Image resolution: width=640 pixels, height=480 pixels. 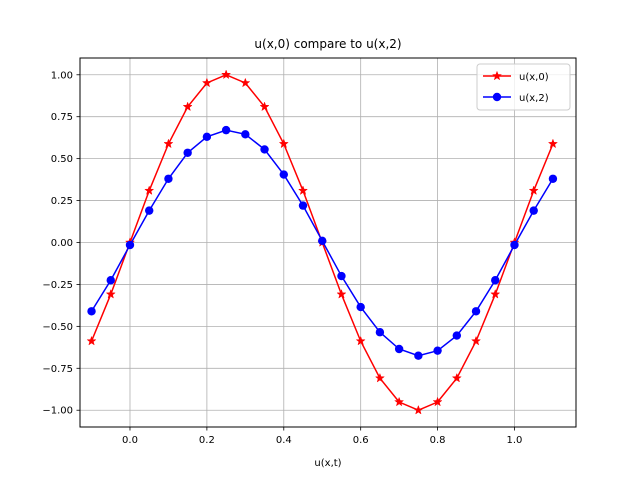 I want to click on y-tick-label: 0.25, so click(x=62, y=201).